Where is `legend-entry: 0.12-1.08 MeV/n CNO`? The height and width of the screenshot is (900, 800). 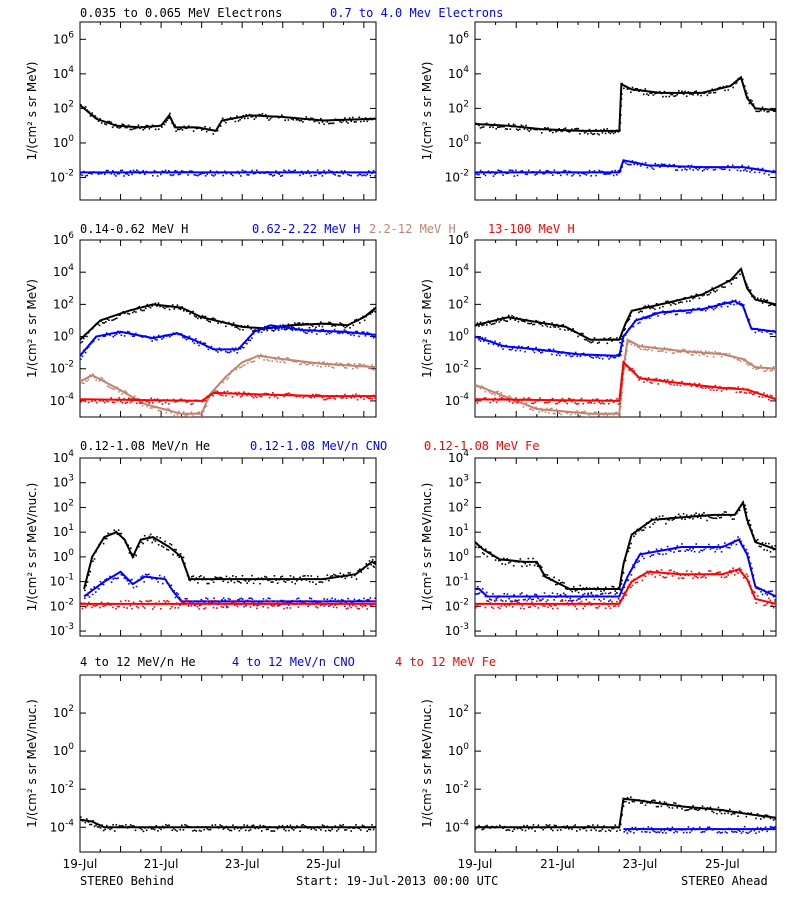
legend-entry: 0.12-1.08 MeV/n CNO is located at coordinates (318, 446).